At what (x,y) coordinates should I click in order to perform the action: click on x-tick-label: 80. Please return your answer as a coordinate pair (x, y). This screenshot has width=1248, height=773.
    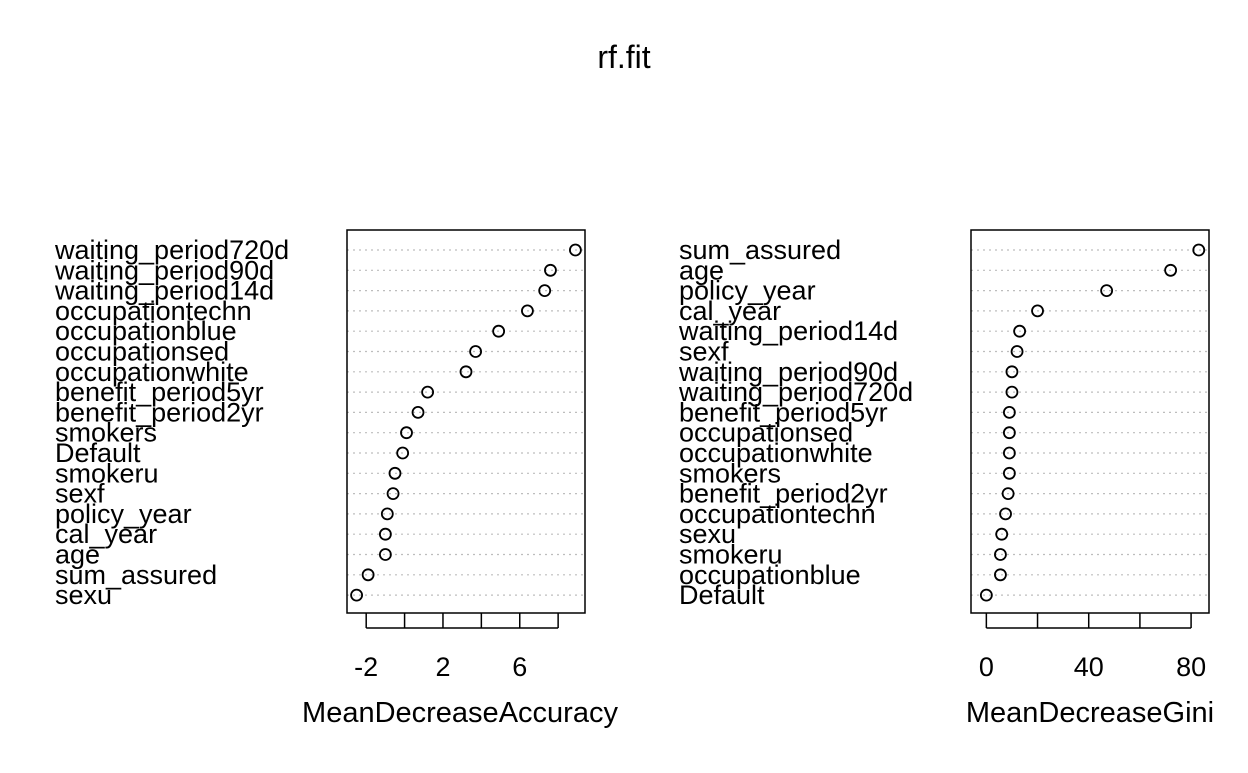
    Looking at the image, I should click on (1191, 667).